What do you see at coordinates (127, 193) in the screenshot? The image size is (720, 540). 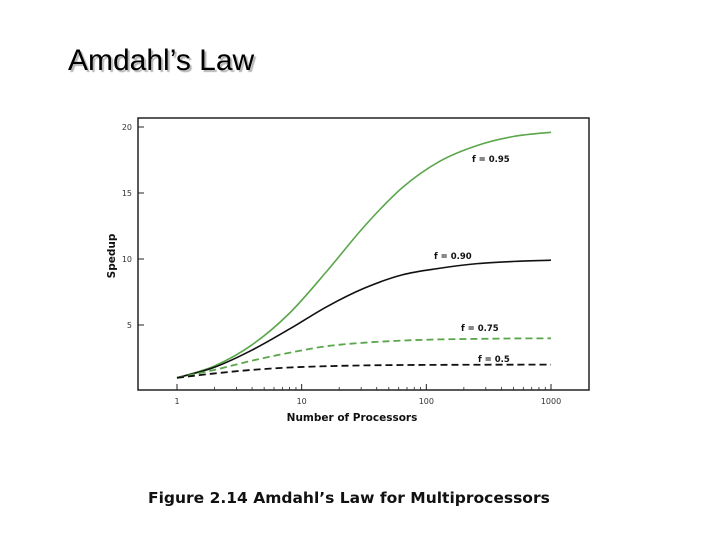 I see `y-tick-label: 15` at bounding box center [127, 193].